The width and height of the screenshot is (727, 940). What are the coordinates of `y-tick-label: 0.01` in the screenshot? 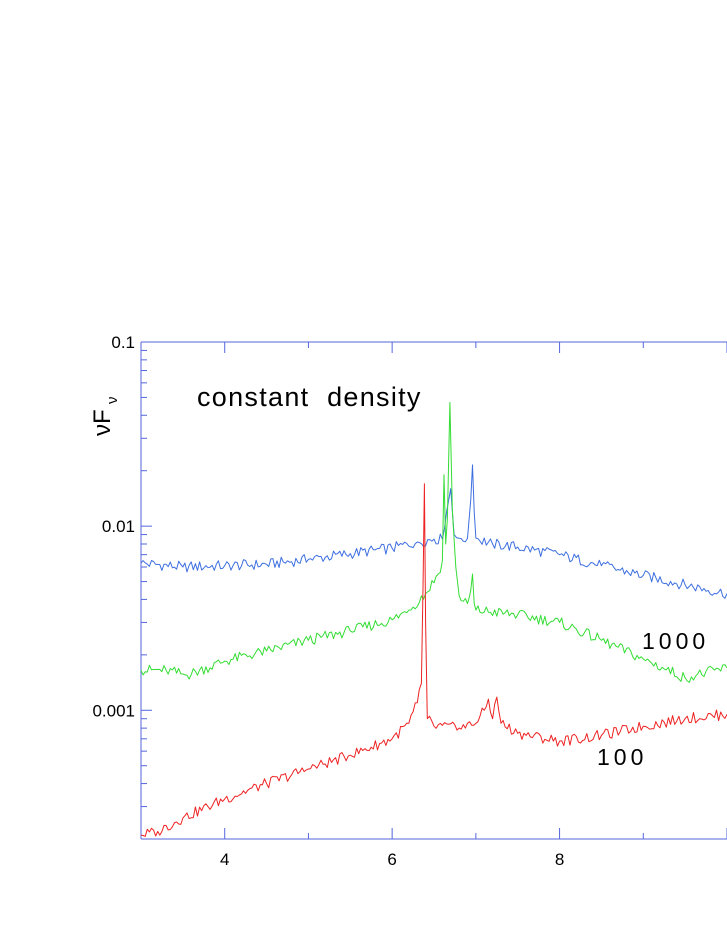 It's located at (118, 526).